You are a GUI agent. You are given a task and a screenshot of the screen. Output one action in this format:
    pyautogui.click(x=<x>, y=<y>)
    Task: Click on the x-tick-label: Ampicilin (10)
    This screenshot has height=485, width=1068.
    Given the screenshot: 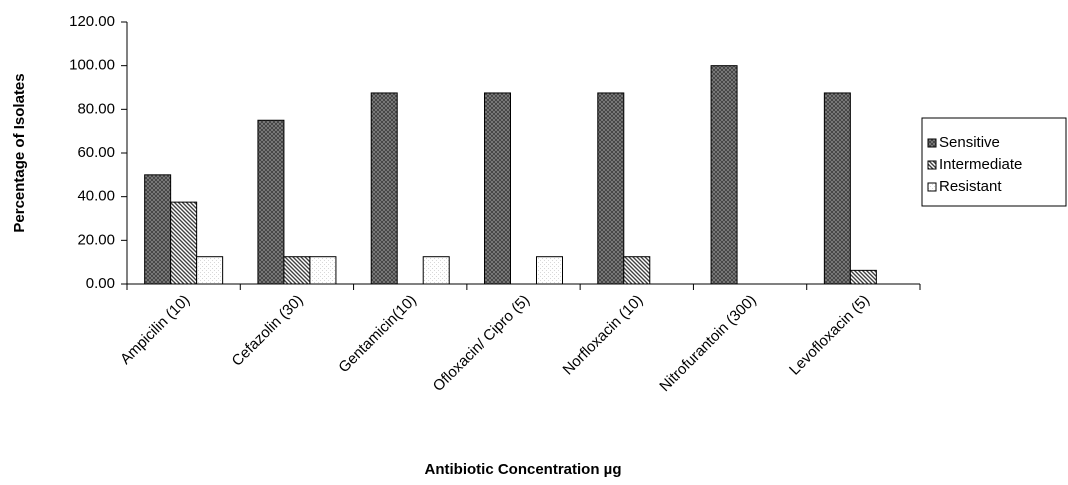 What is the action you would take?
    pyautogui.click(x=155, y=330)
    